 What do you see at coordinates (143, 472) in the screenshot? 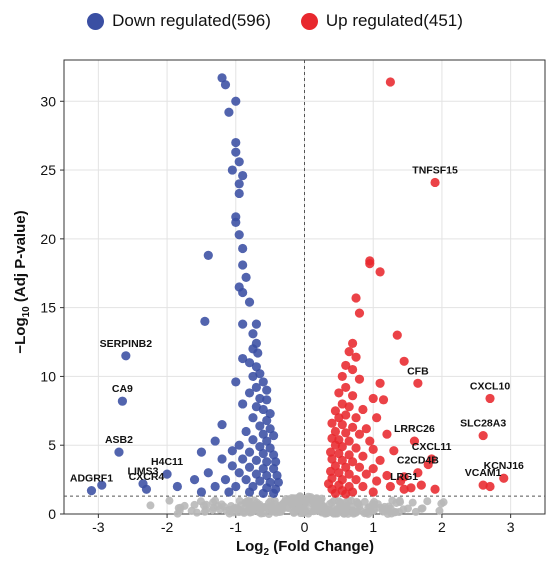
I see `gene-label: LIMS3` at bounding box center [143, 472].